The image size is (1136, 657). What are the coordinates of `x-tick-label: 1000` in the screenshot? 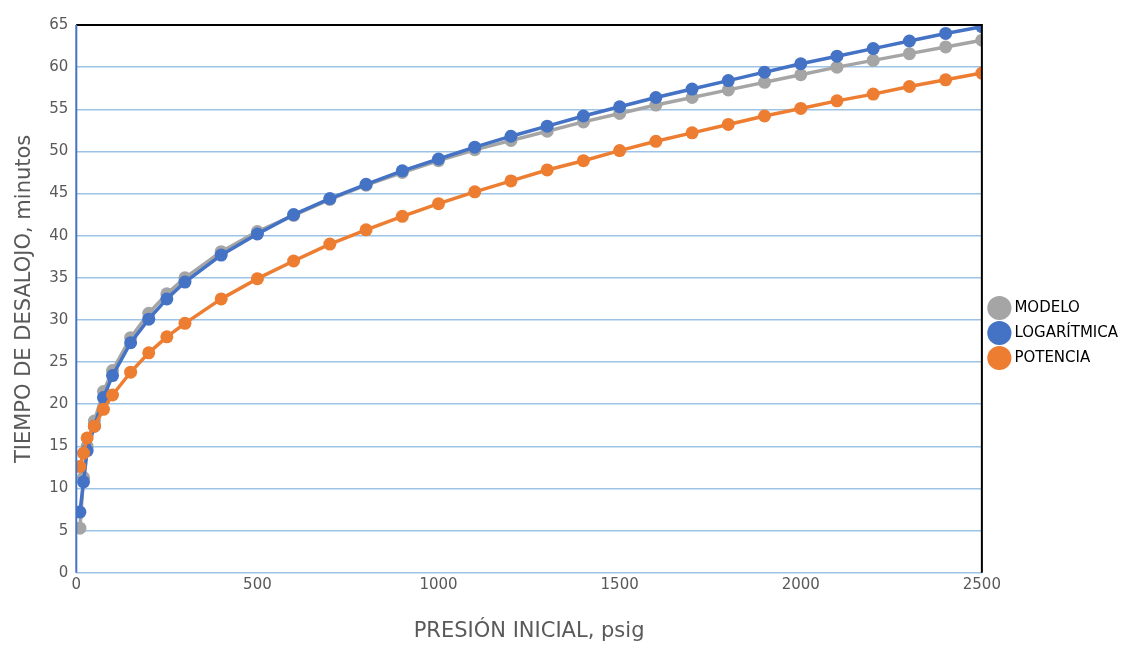 It's located at (438, 583).